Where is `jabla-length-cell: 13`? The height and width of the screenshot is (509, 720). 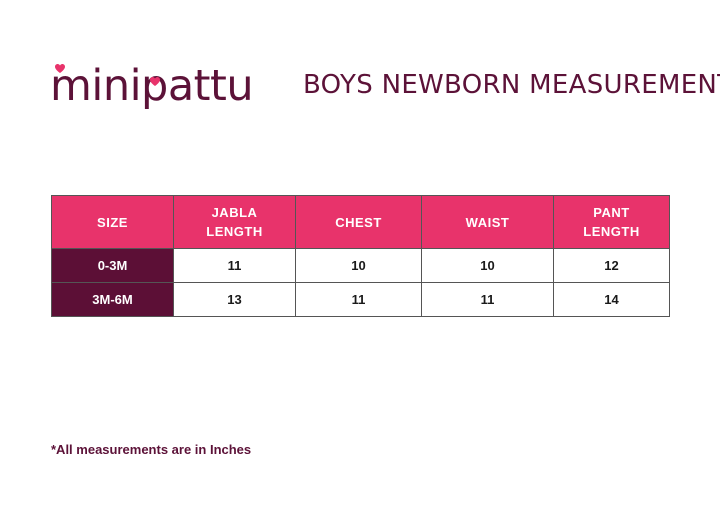
jabla-length-cell: 13 is located at coordinates (234, 299).